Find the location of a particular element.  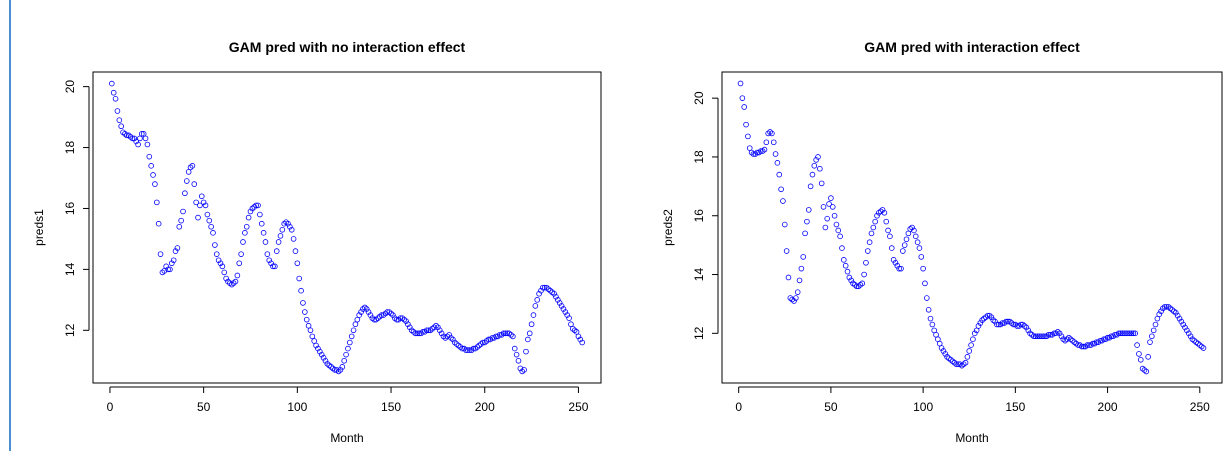

y-tick-label: 18 is located at coordinates (70, 148).